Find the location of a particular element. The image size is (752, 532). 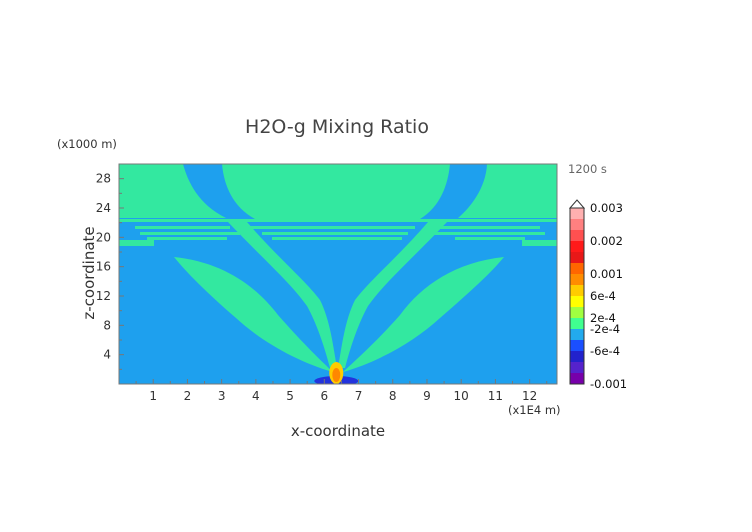

chart-title: H2O-g Mixing Ratio is located at coordinates (337, 127).